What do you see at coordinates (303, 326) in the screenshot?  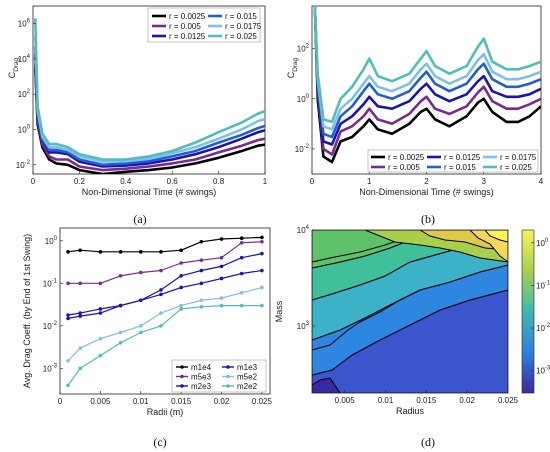 I see `y-tick-label: 10³` at bounding box center [303, 326].